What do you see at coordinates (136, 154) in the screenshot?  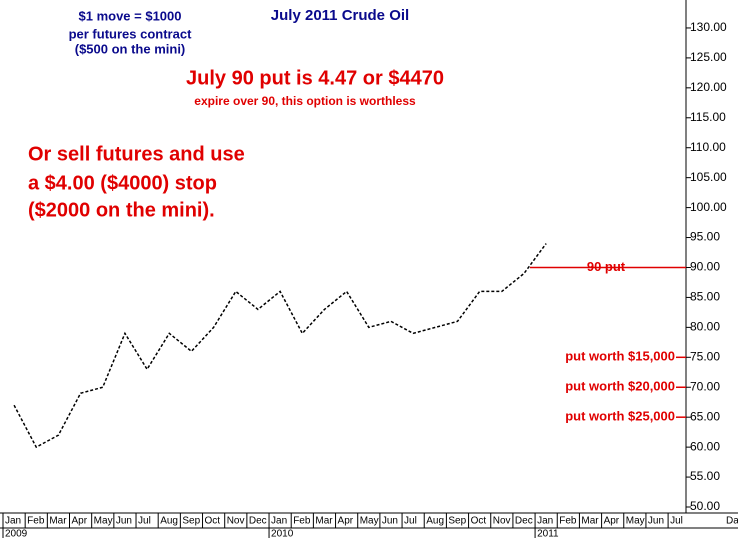 I see `note: Or sell futures and use` at bounding box center [136, 154].